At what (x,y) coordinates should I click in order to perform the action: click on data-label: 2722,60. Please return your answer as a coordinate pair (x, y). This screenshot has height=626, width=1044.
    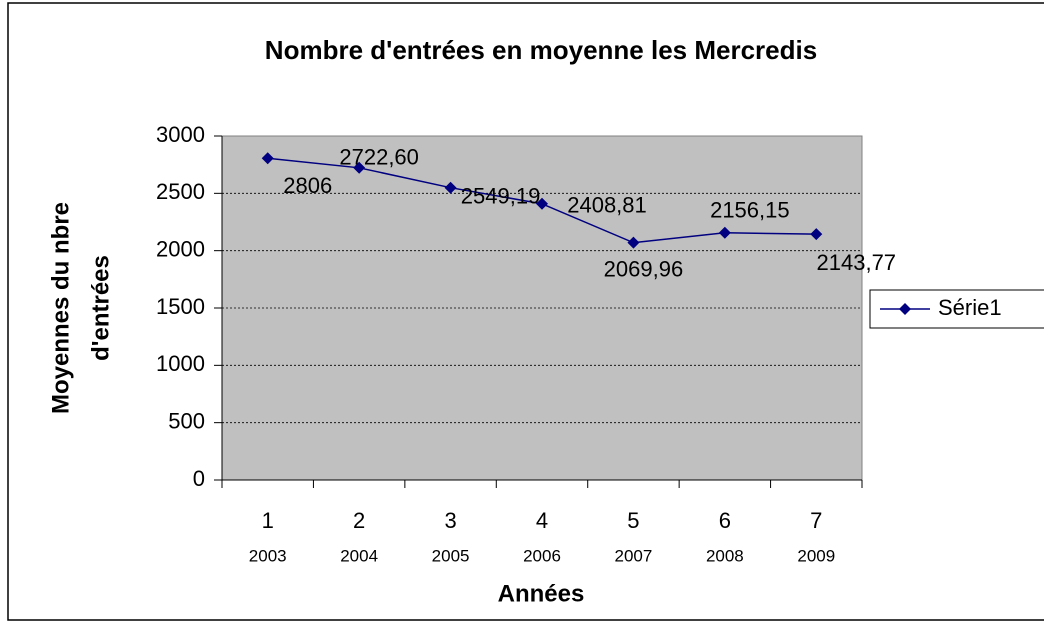
    Looking at the image, I should click on (379, 157).